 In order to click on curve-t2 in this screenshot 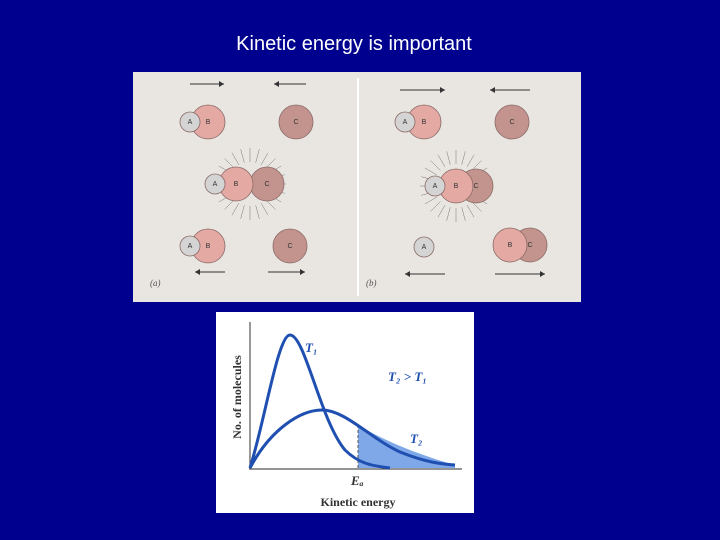, I will do `click(352, 438)`.